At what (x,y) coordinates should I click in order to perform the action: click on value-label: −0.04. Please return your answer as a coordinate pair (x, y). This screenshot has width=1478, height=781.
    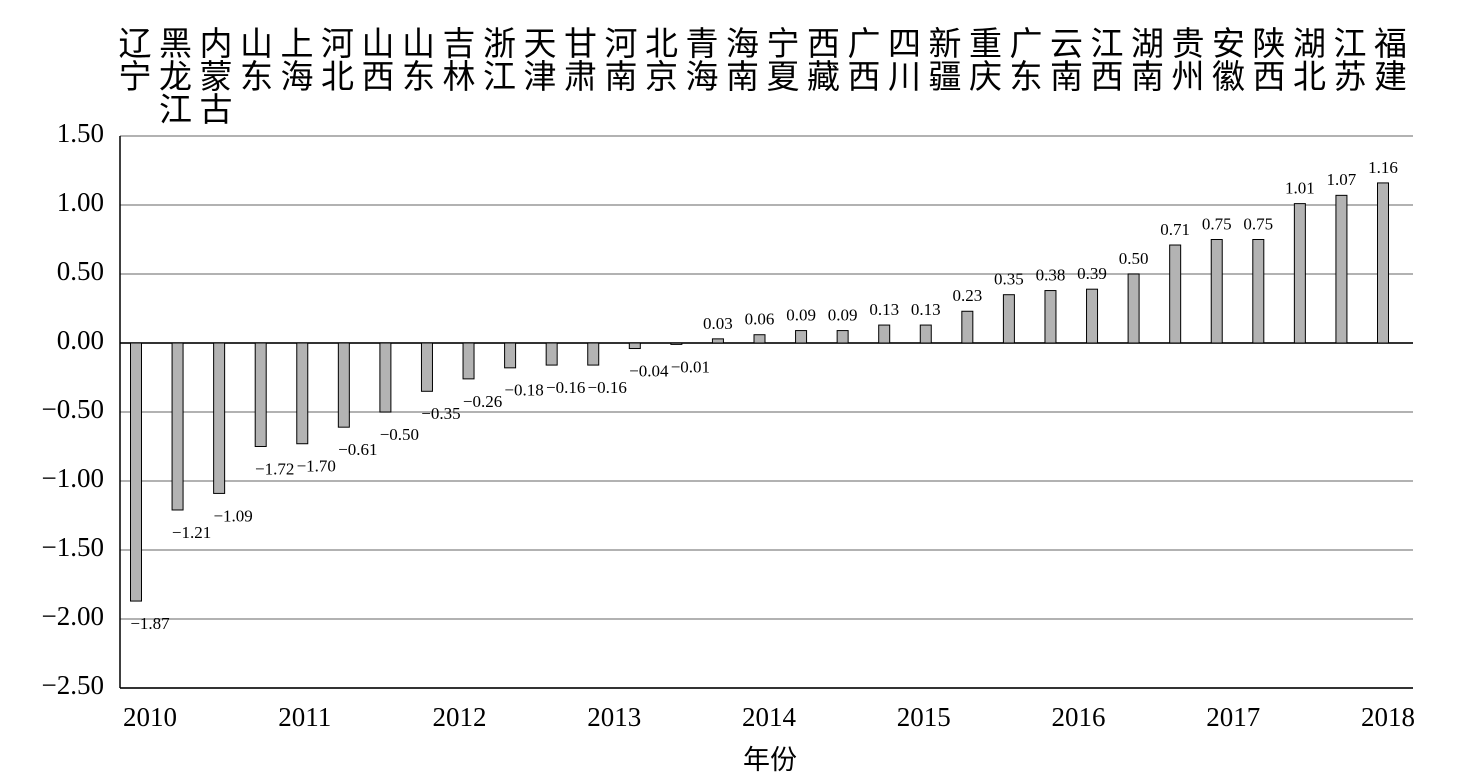
    Looking at the image, I should click on (649, 370).